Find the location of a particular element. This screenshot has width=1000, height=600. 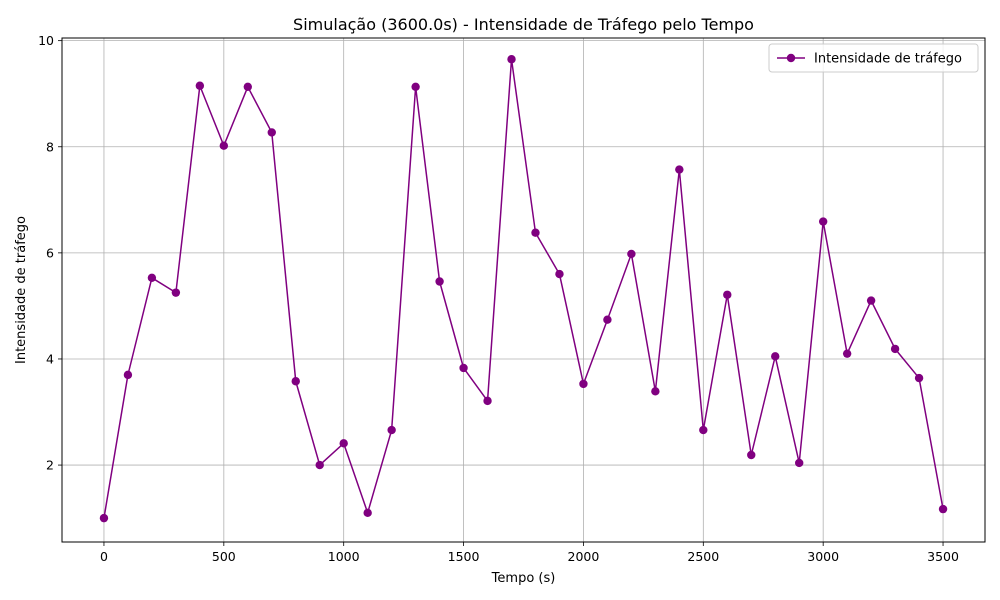

x-tick-label: 1000 is located at coordinates (344, 556).